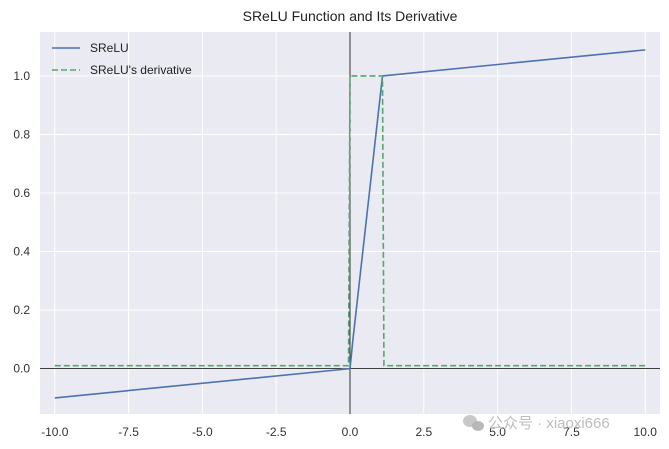 The height and width of the screenshot is (449, 669). Describe the element at coordinates (55, 432) in the screenshot. I see `x-tick-label: -10.0` at that location.